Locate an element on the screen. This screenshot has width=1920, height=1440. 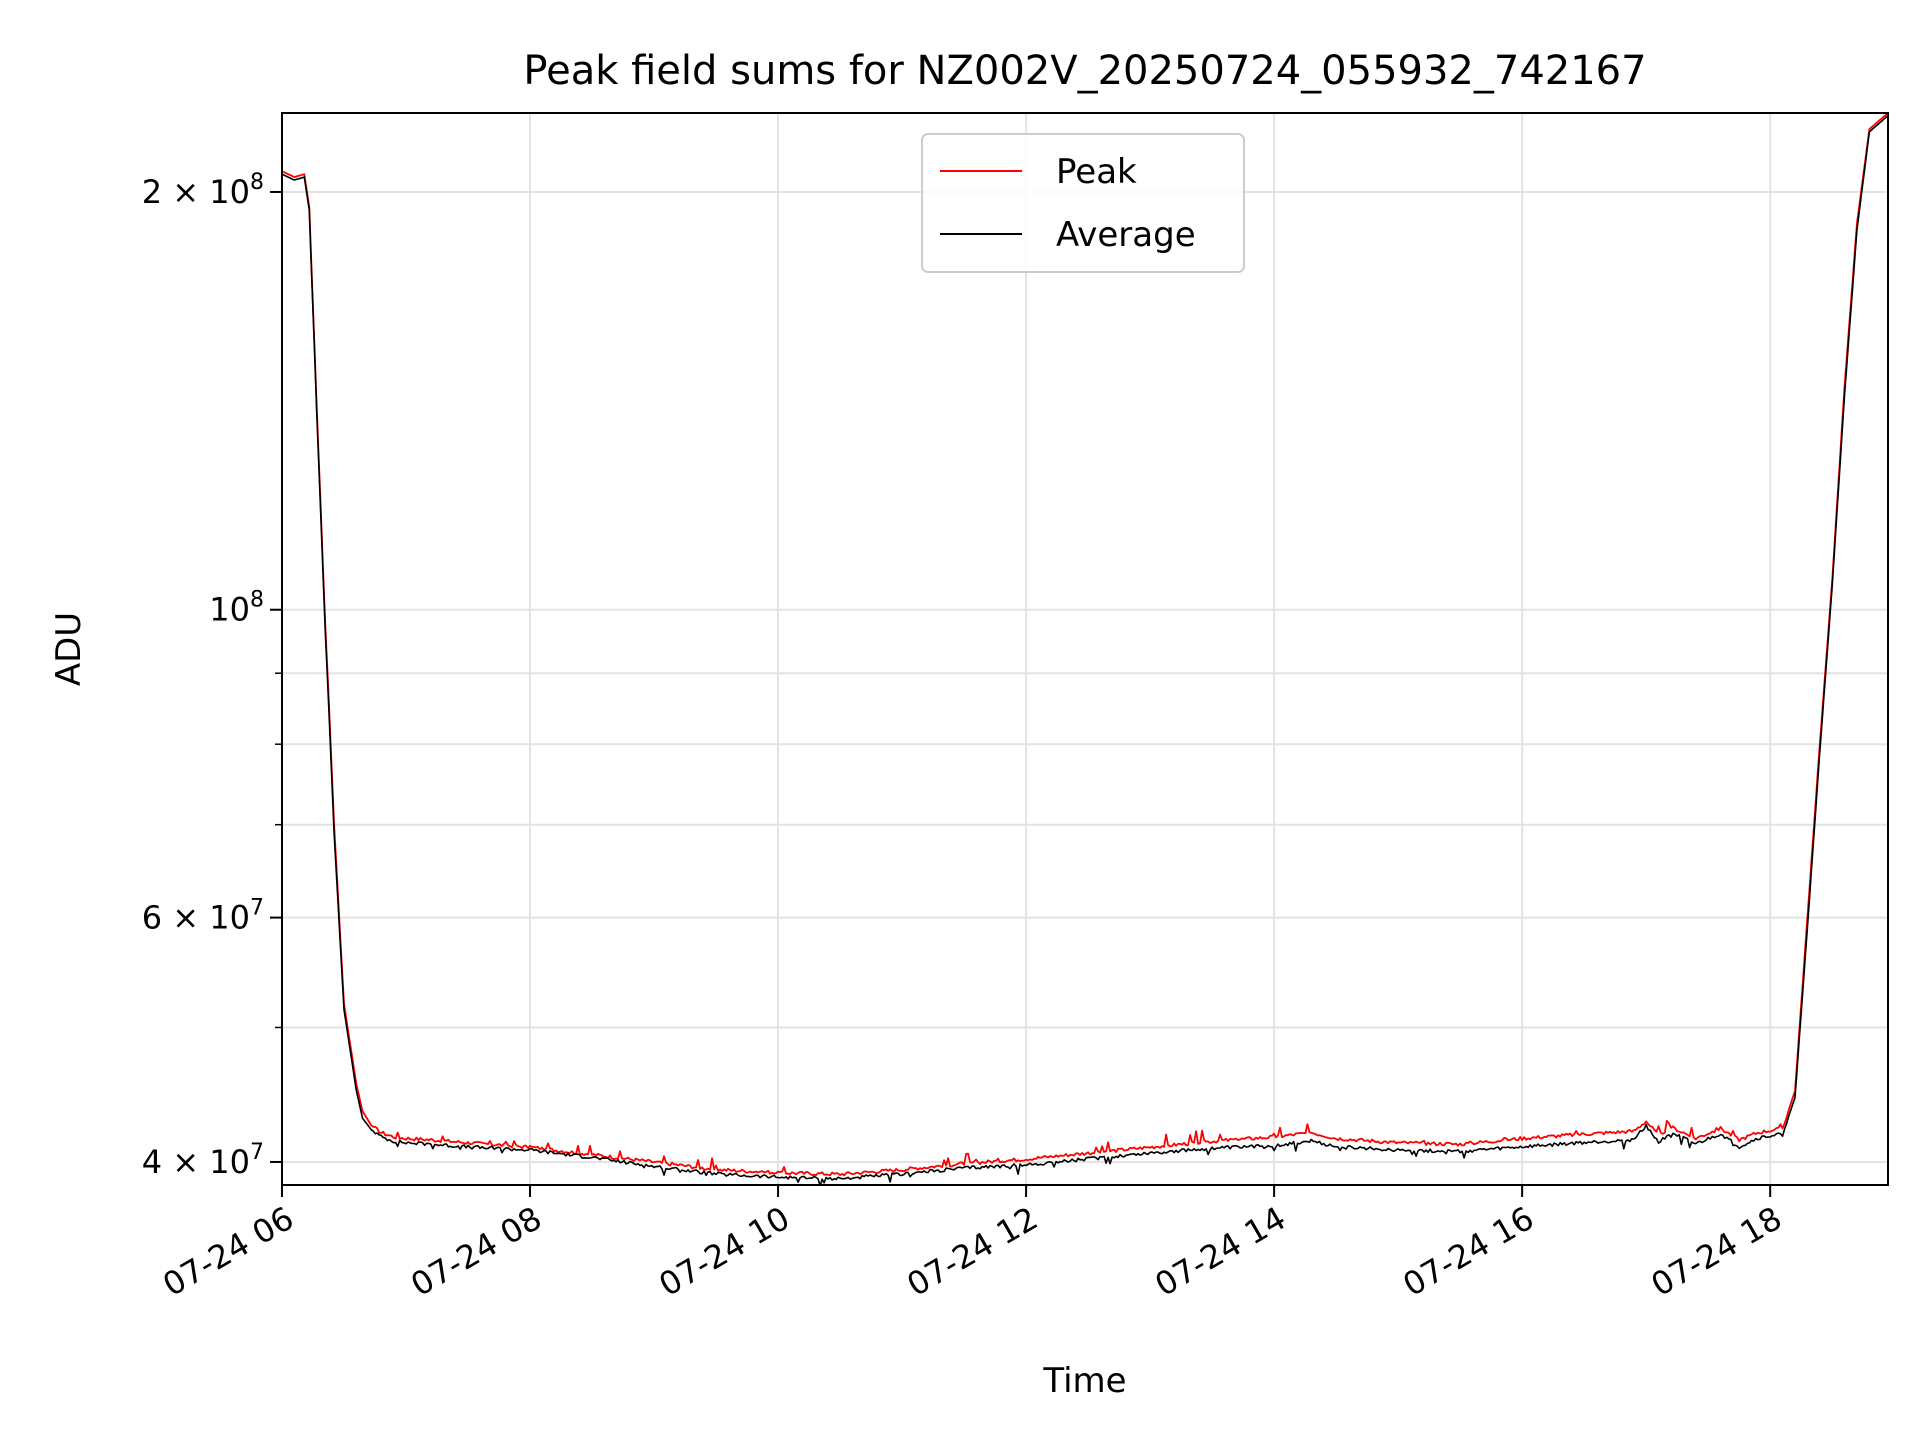
legend: Peak Average is located at coordinates (1083, 203).